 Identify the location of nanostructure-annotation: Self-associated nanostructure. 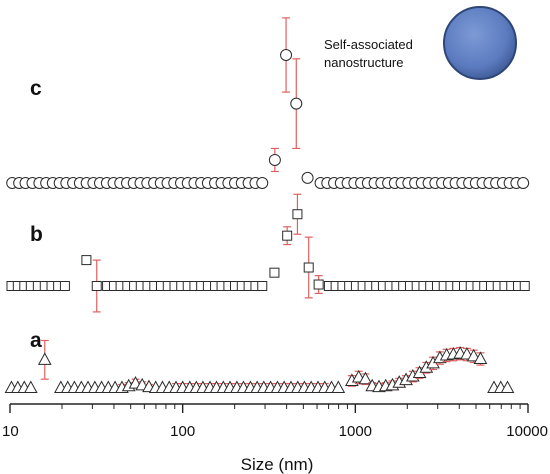
(370, 53).